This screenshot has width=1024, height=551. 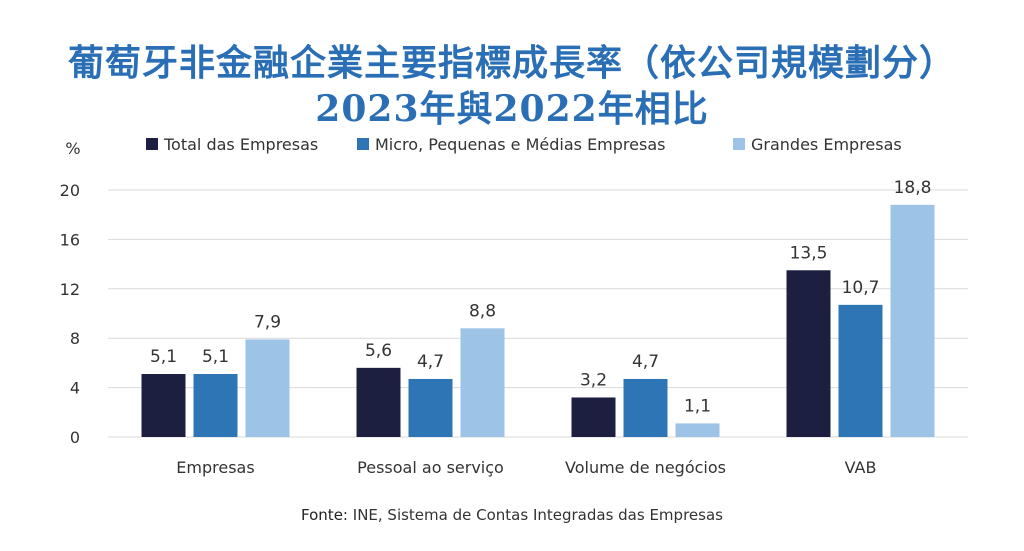 What do you see at coordinates (826, 144) in the screenshot?
I see `legend-label: Grandes Empresas` at bounding box center [826, 144].